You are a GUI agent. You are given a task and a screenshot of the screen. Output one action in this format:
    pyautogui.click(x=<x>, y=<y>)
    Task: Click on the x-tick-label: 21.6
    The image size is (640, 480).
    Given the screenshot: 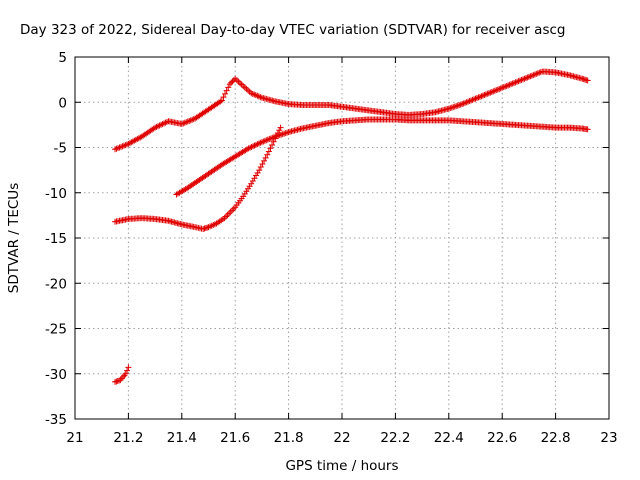 What is the action you would take?
    pyautogui.click(x=235, y=438)
    